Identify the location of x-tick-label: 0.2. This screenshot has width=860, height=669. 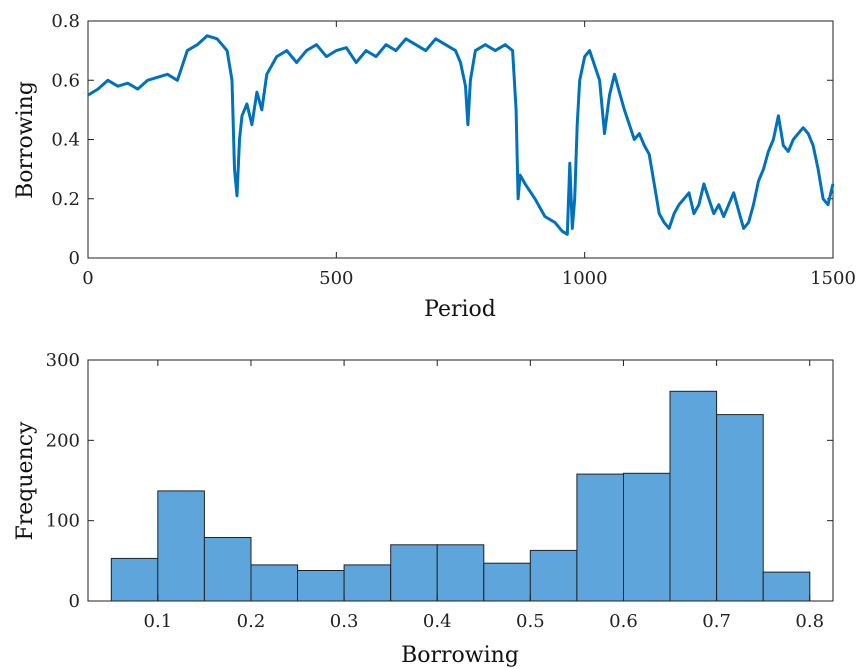
(251, 621).